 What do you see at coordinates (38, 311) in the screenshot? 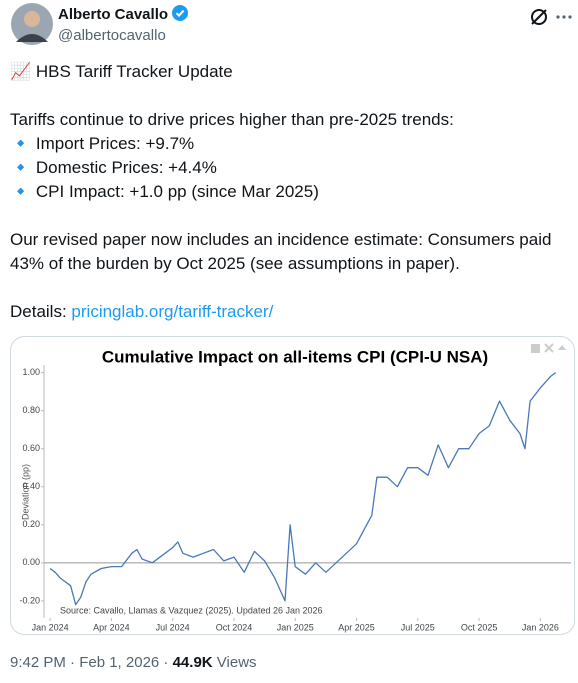
I see `details-label: Details:` at bounding box center [38, 311].